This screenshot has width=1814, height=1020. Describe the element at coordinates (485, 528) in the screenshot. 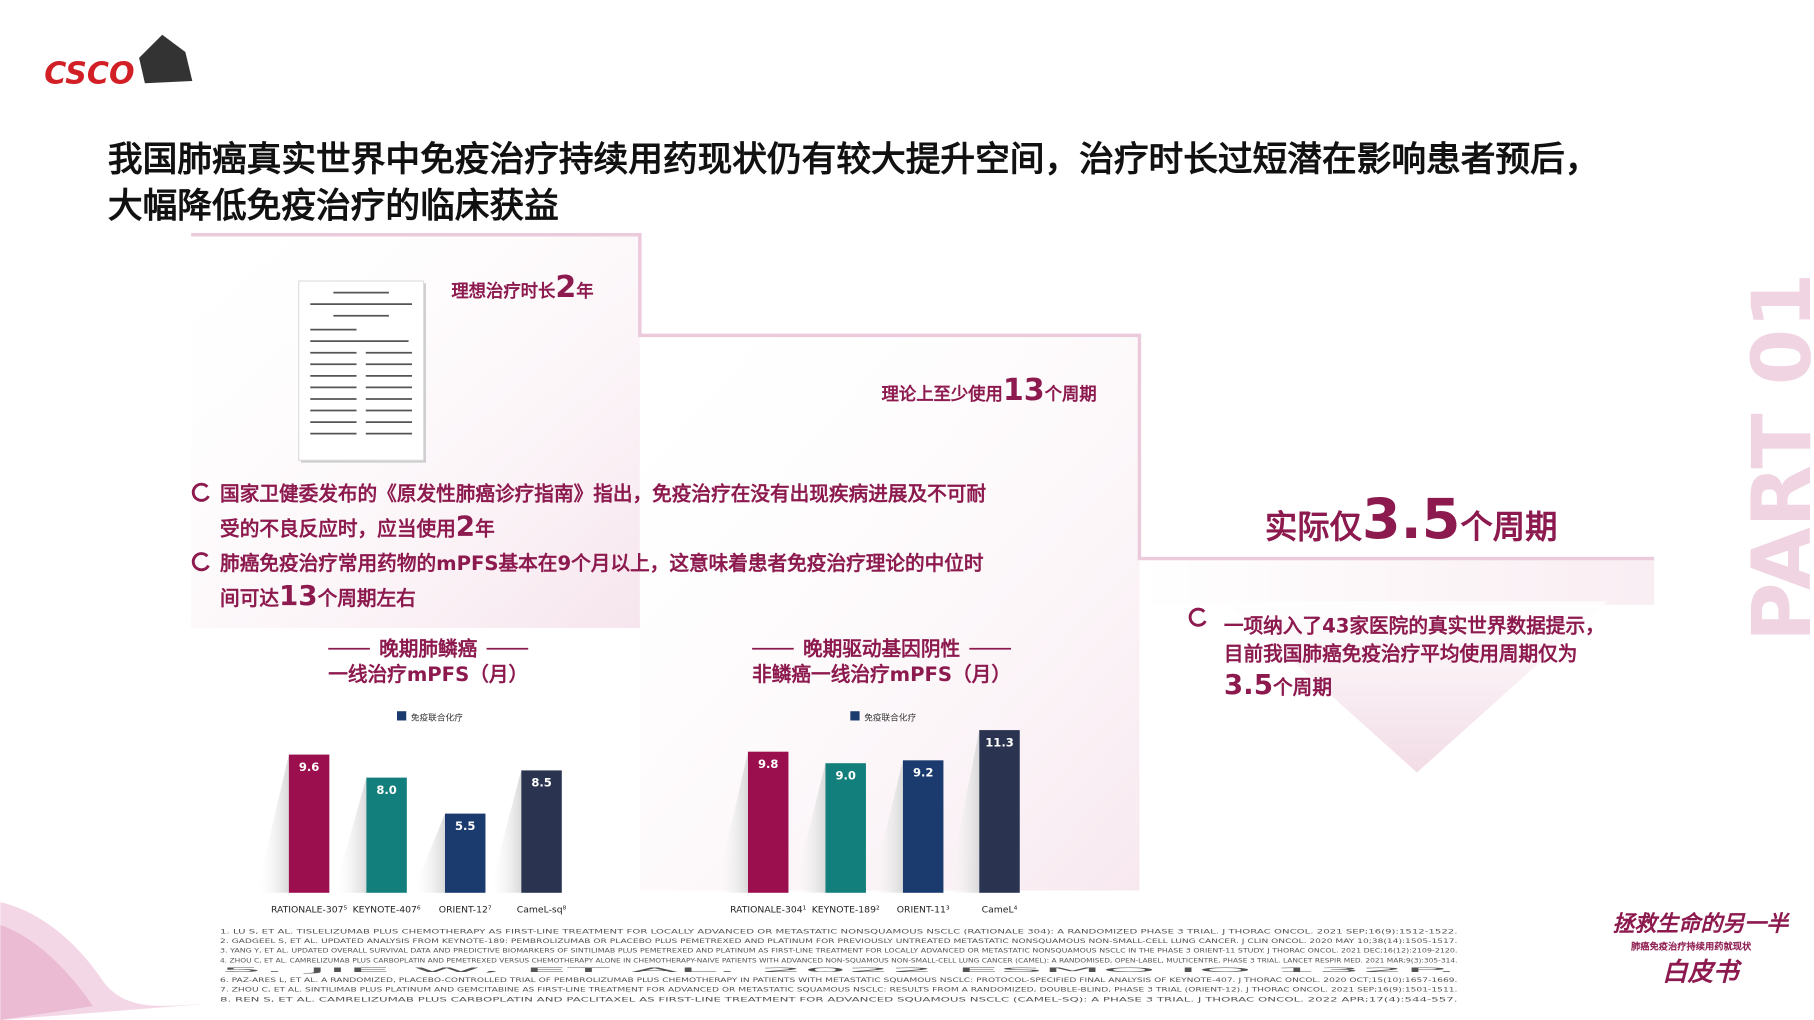

I see `bullet-text-part: 年` at that location.